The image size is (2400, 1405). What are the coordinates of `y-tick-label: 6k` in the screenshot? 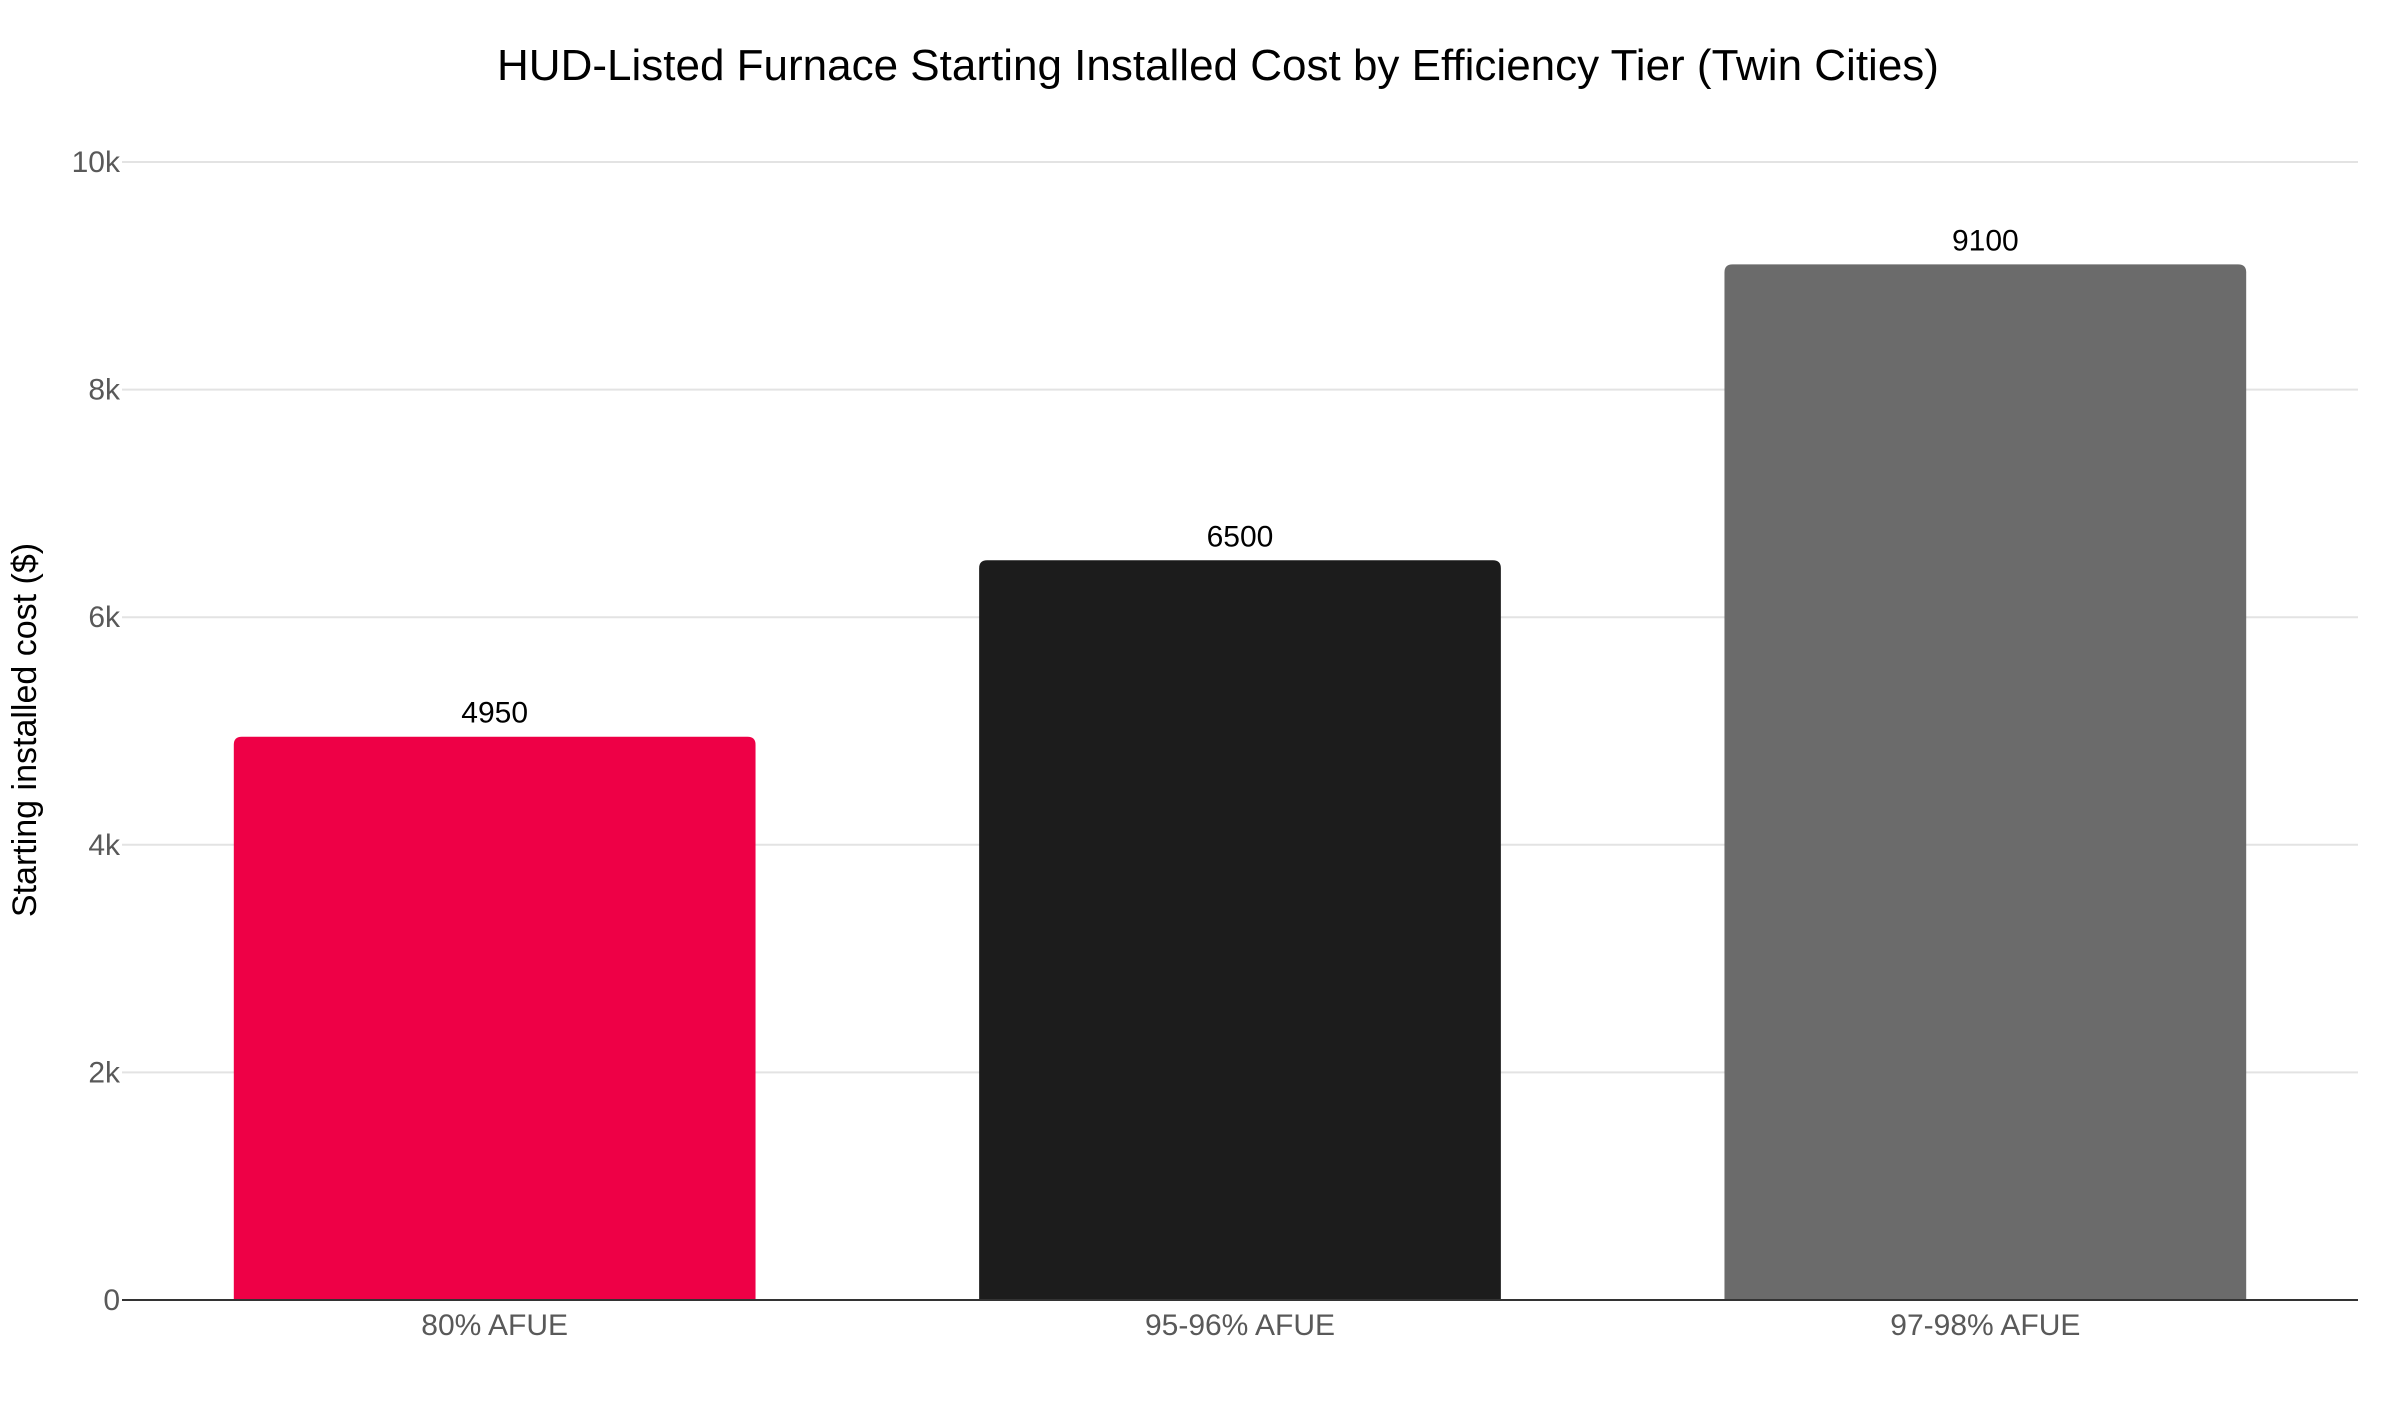 It's located at (104, 617).